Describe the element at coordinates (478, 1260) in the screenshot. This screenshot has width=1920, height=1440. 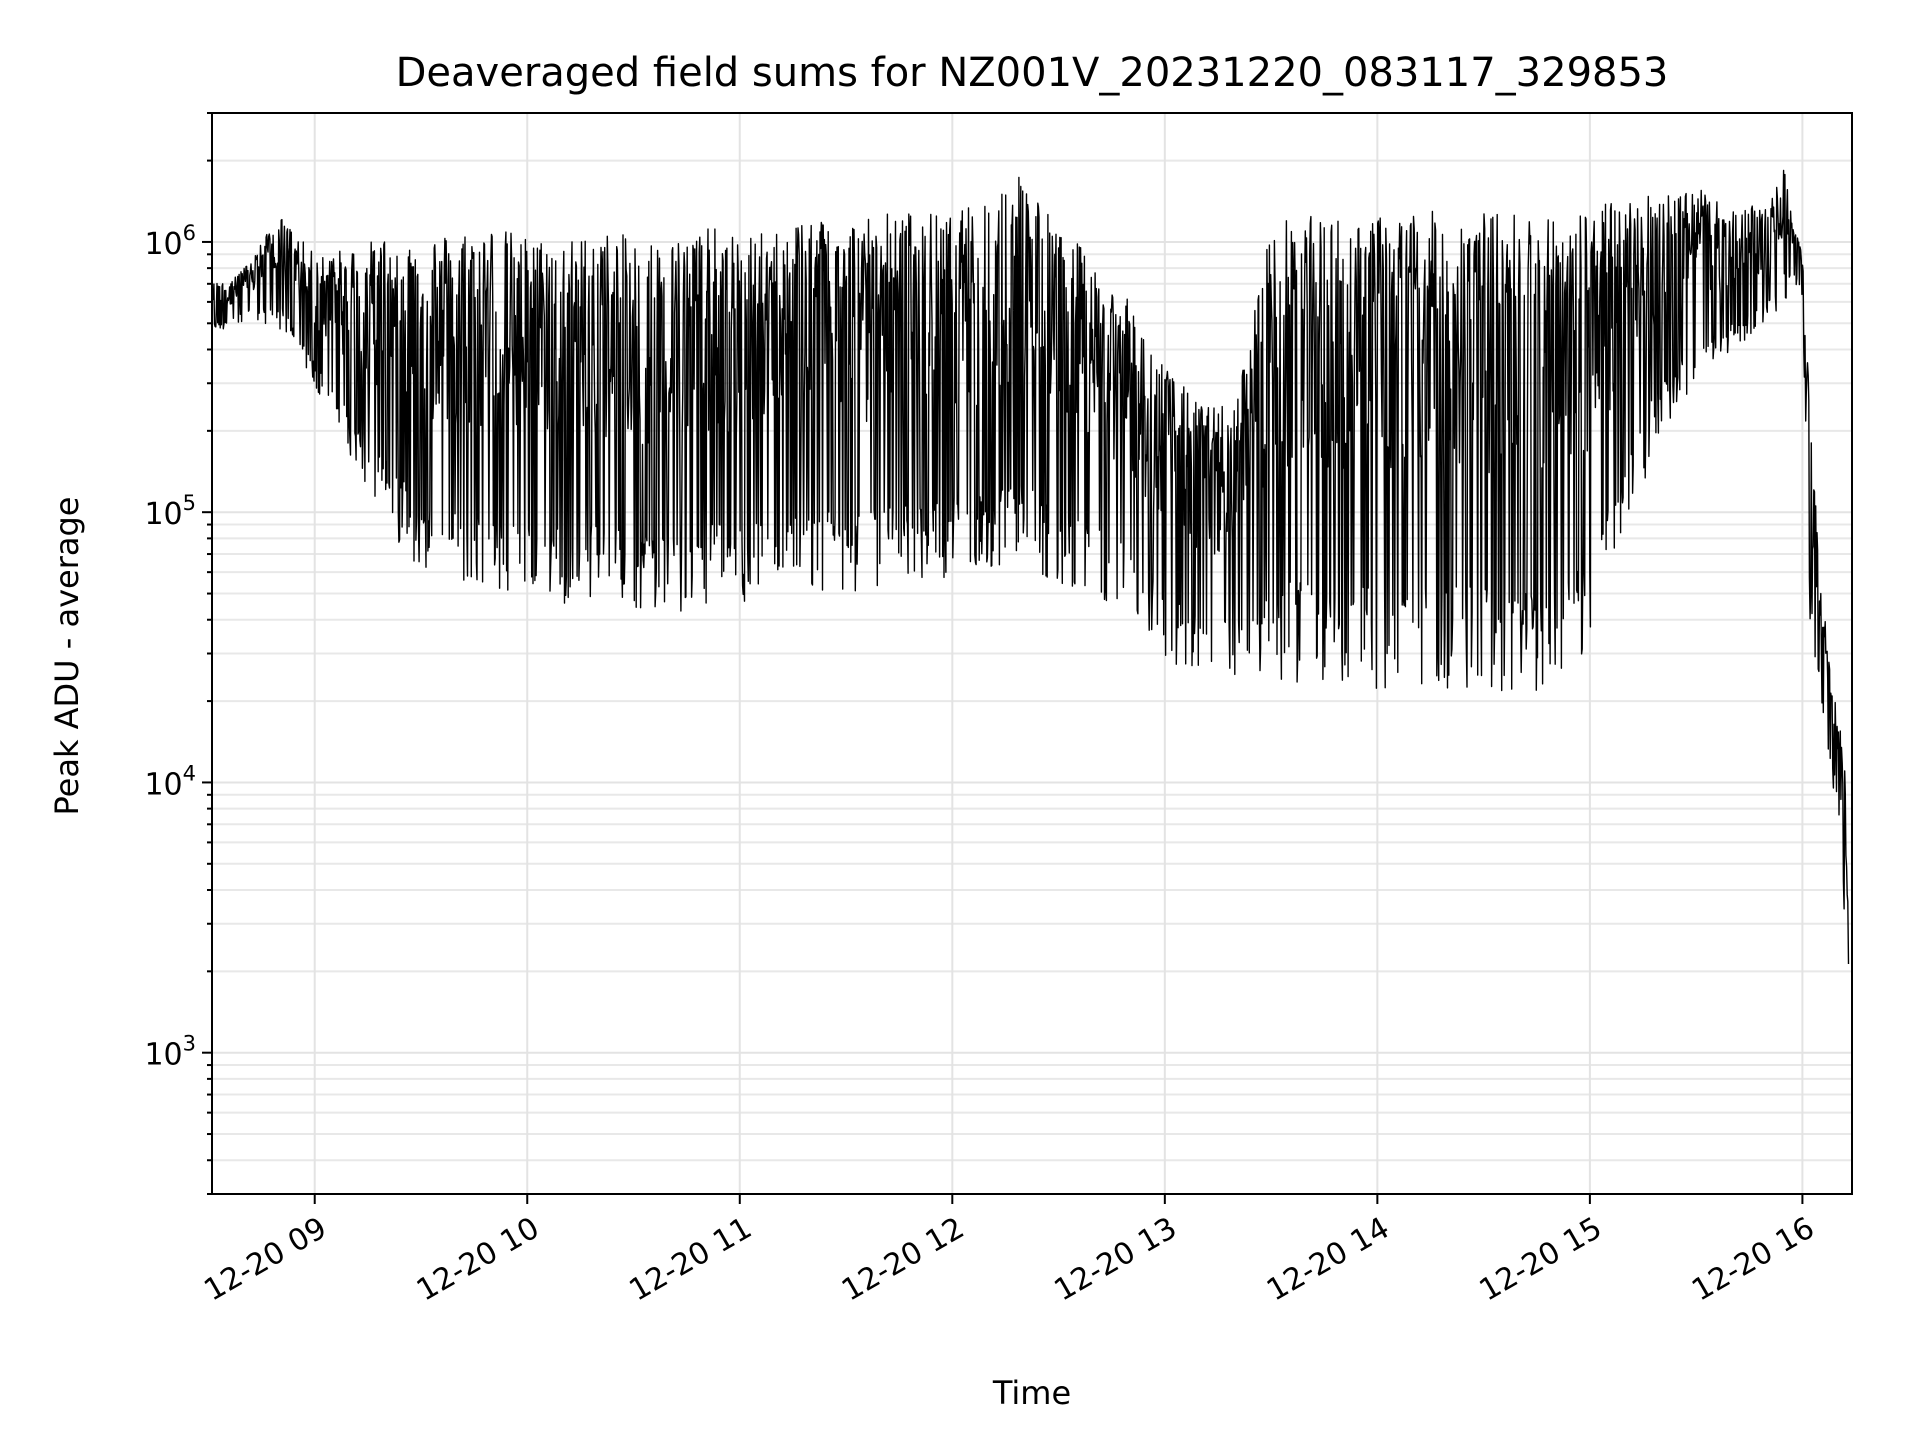
I see `x-tick-label: 12-20 10` at that location.